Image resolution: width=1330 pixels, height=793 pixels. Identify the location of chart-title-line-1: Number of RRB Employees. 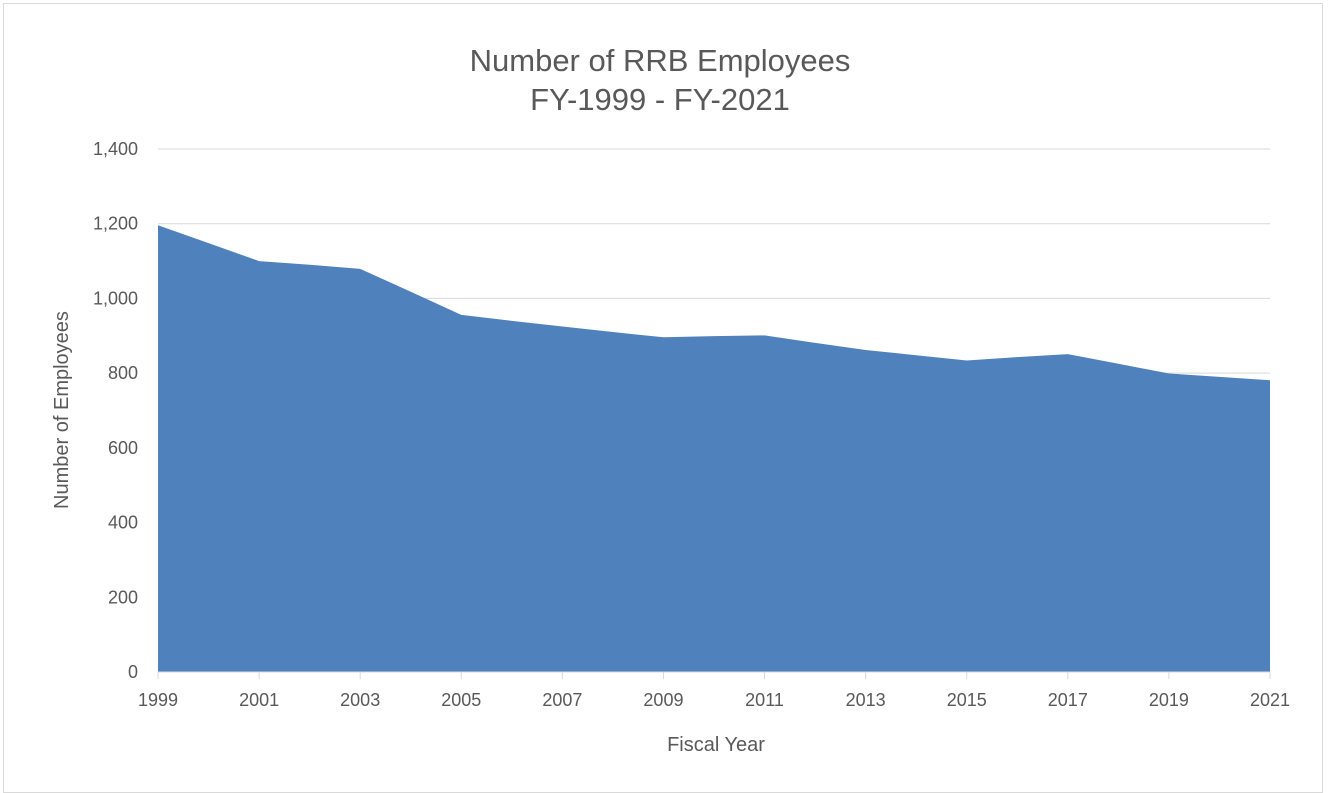
(660, 60).